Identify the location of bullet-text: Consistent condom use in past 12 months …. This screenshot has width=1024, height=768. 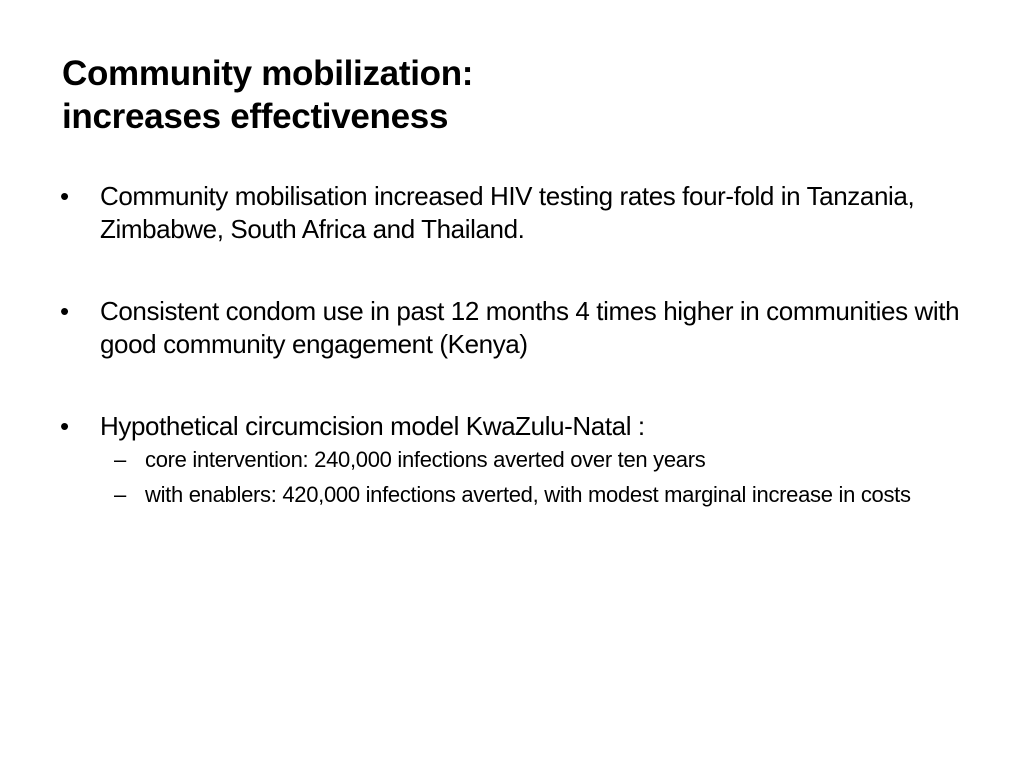
(530, 327).